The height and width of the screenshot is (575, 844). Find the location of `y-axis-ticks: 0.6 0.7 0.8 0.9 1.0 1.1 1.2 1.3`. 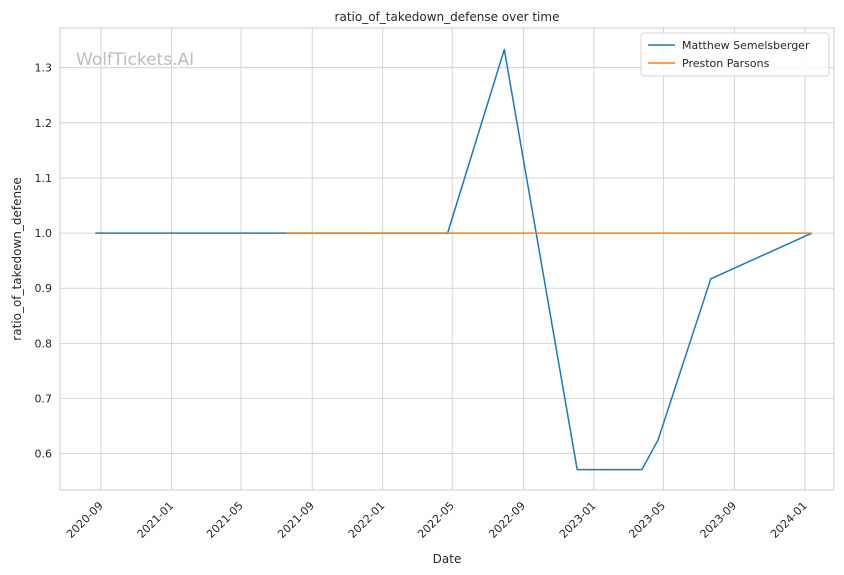

y-axis-ticks: 0.6 0.7 0.8 0.9 1.0 1.1 1.2 1.3 is located at coordinates (44, 261).